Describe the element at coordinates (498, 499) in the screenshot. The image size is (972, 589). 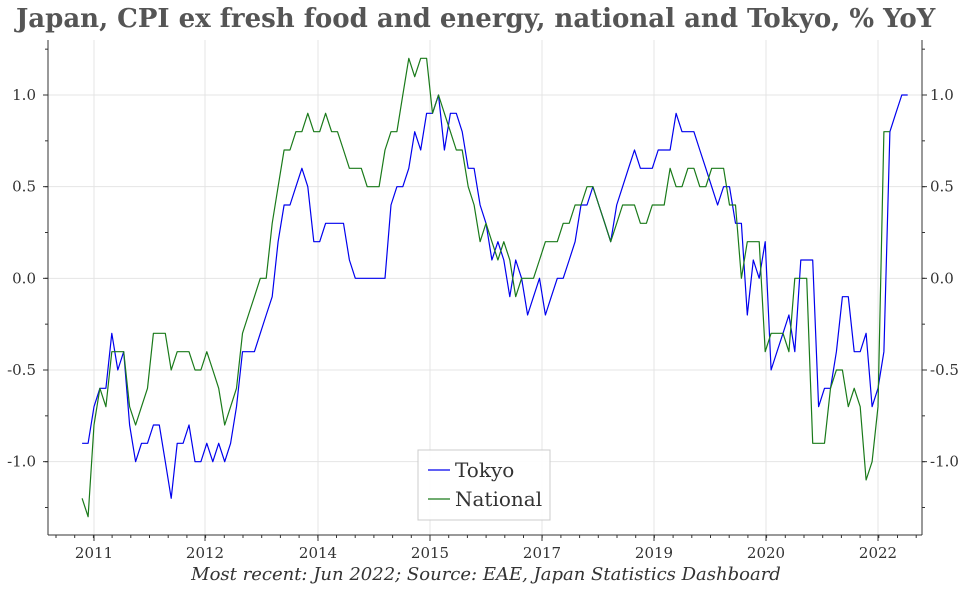
I see `legend-label-national: National` at that location.